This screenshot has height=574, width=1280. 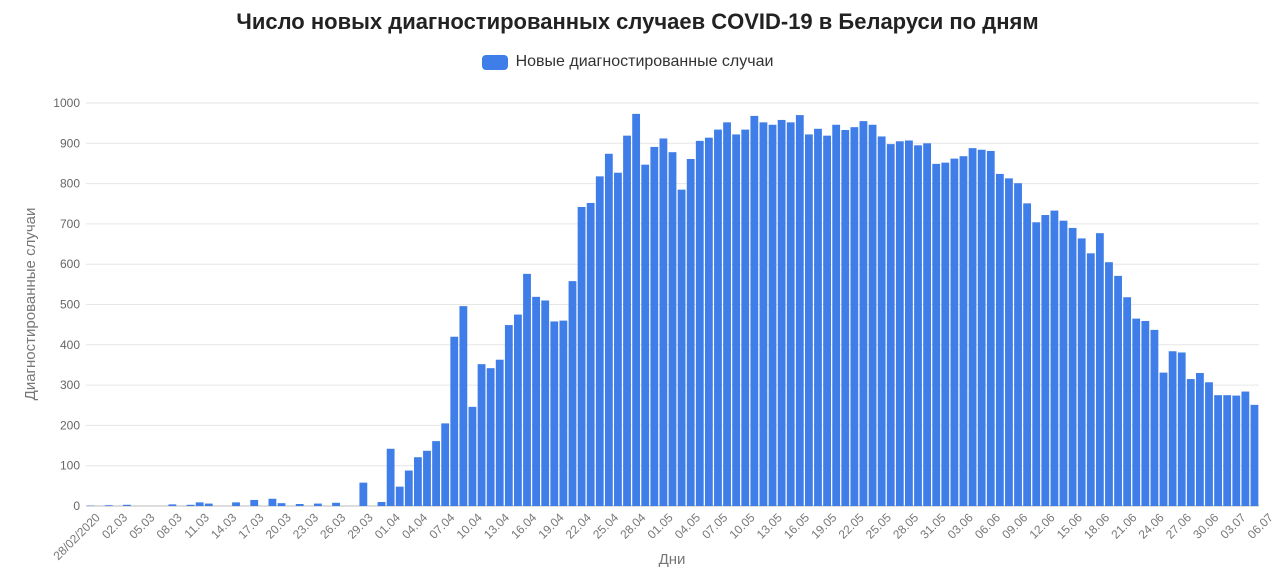 What do you see at coordinates (627, 62) in the screenshot?
I see `legend: Новые диагностированные случаи` at bounding box center [627, 62].